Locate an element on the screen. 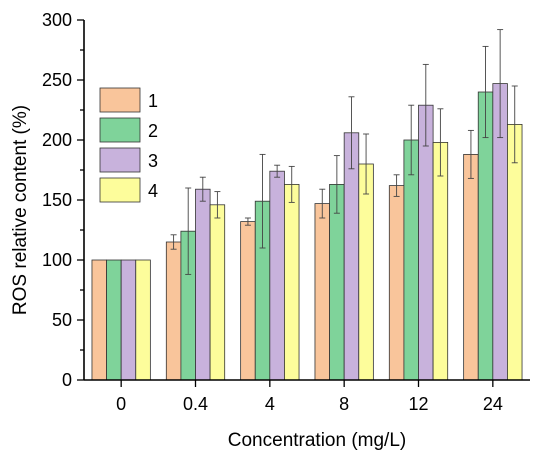 This screenshot has height=461, width=550. bar-series-1-0.4 is located at coordinates (173, 311).